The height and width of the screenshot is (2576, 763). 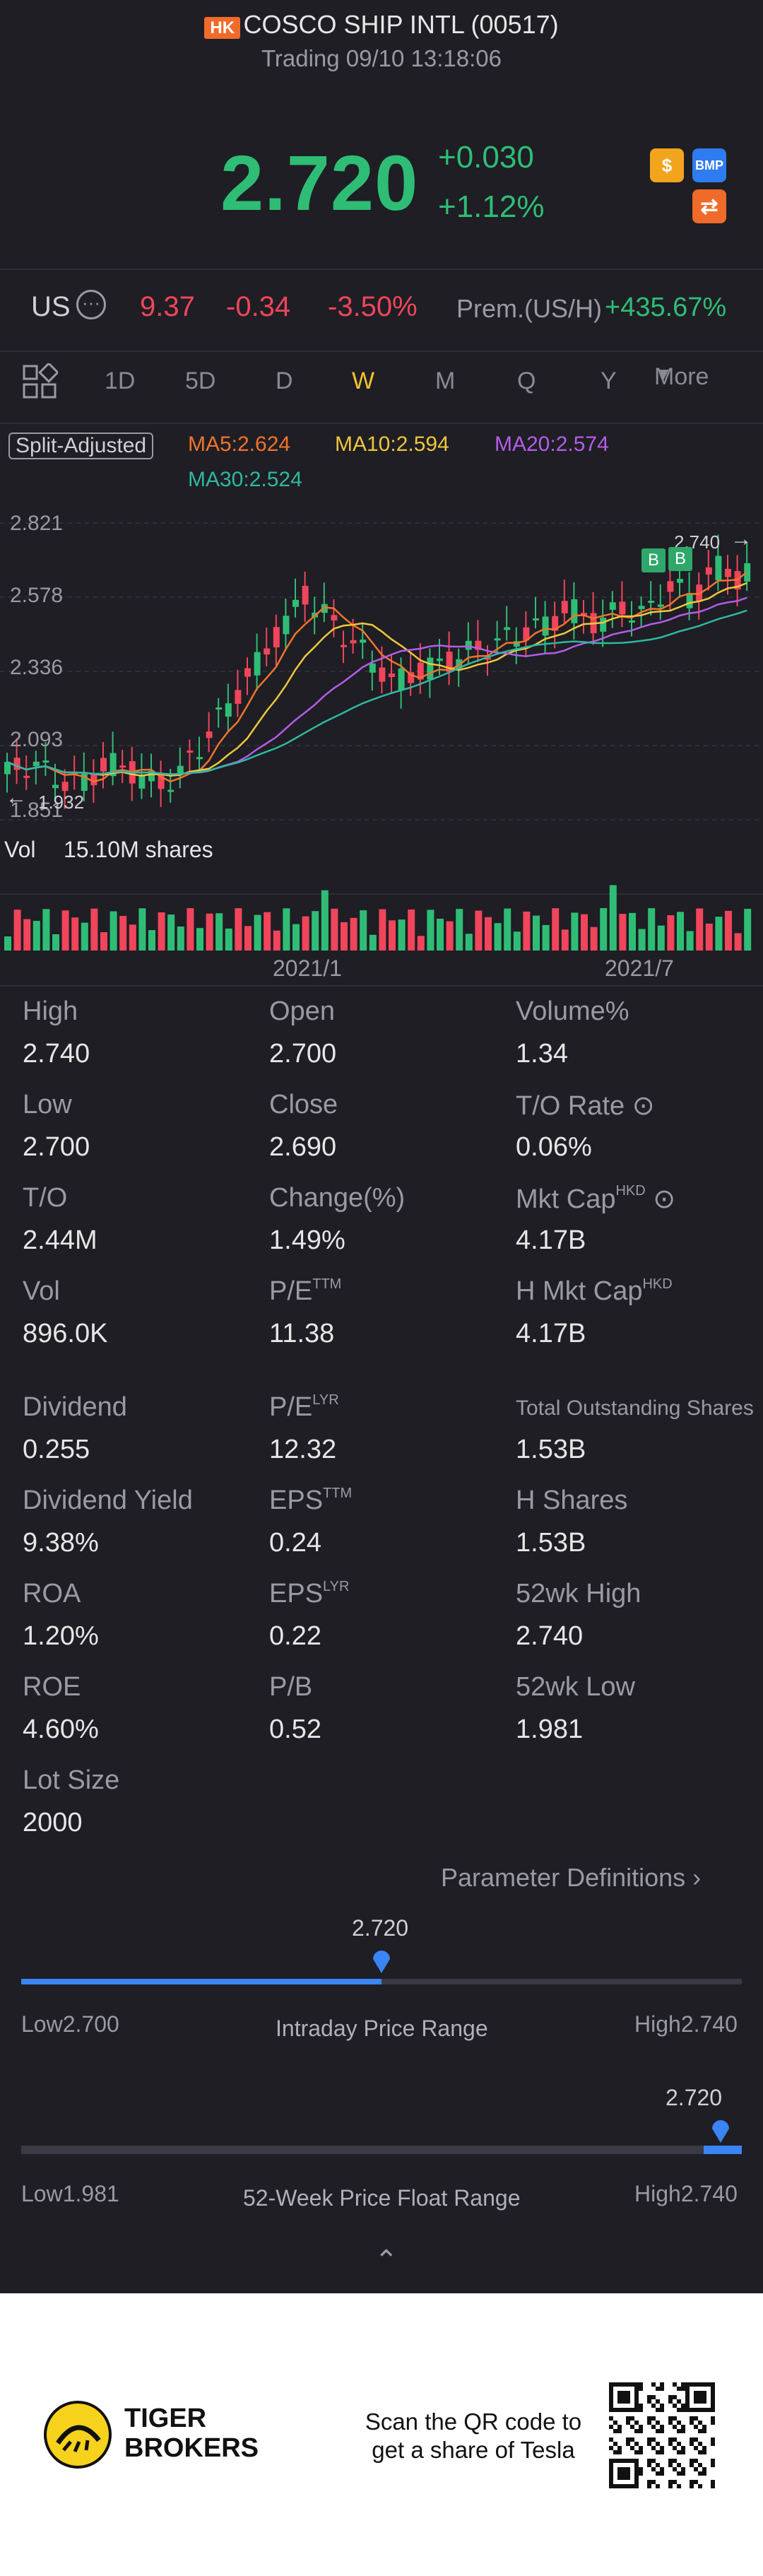 I want to click on stat-value: 2.44M, so click(x=60, y=1240).